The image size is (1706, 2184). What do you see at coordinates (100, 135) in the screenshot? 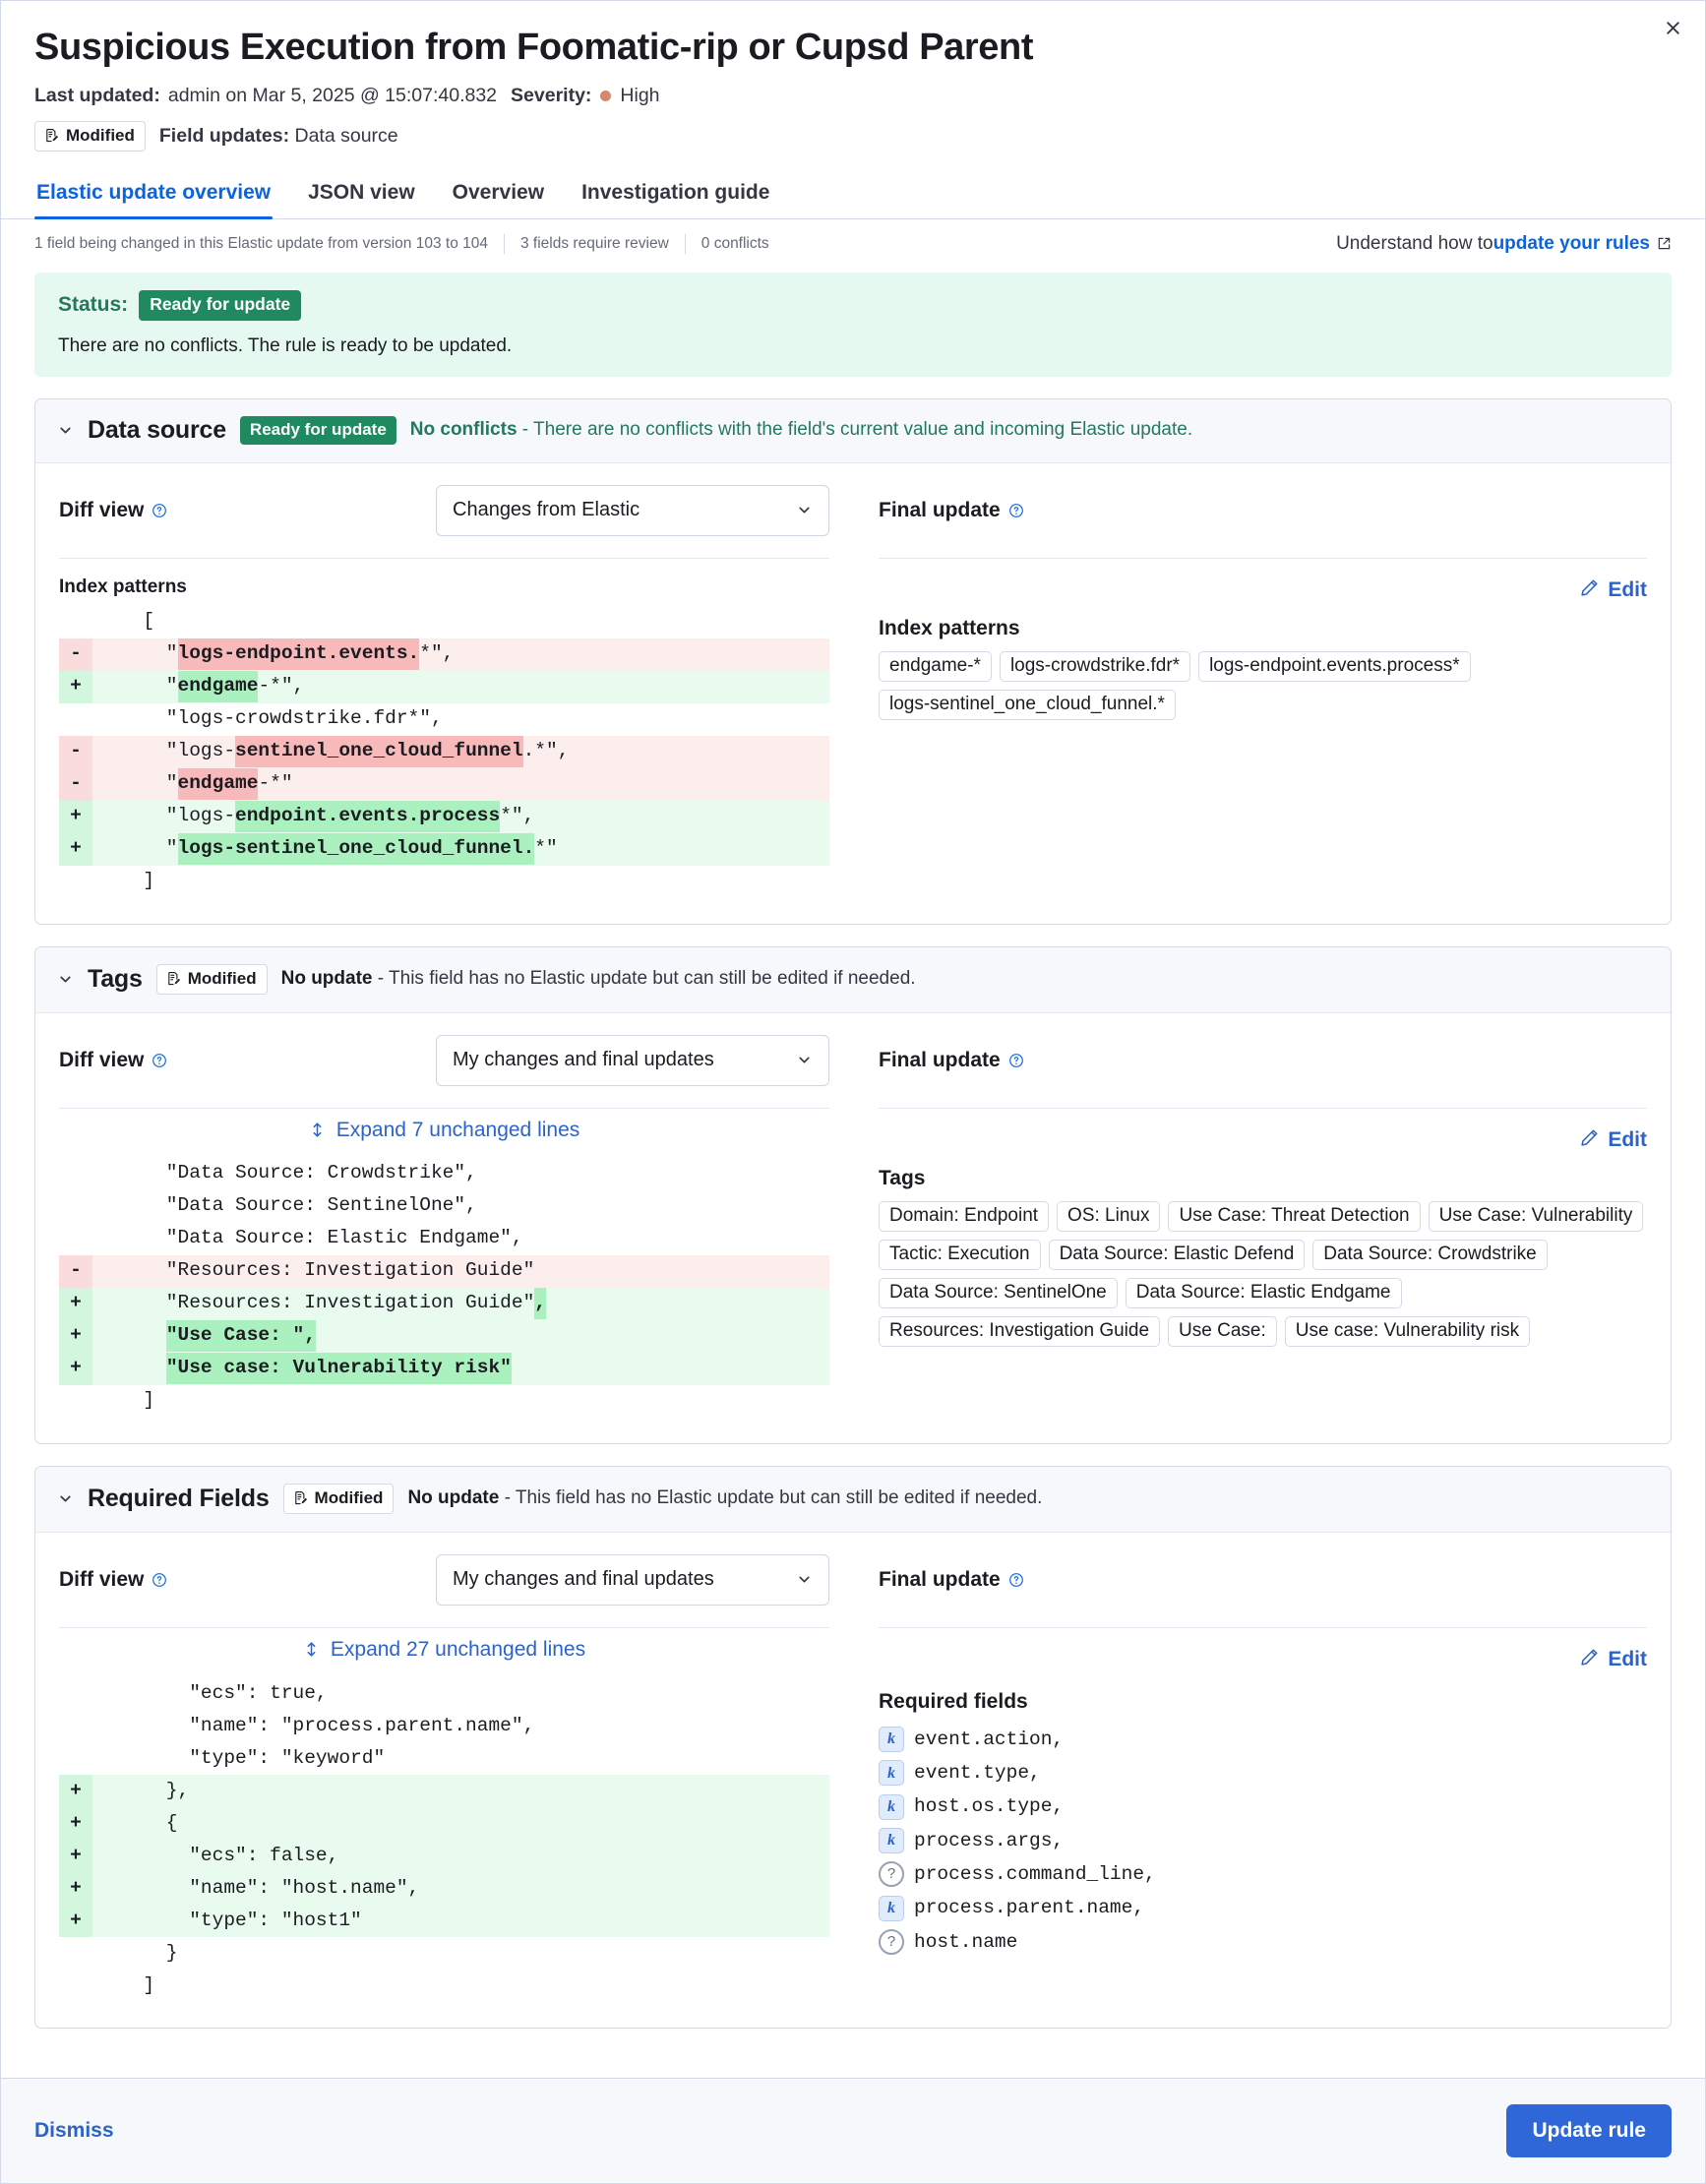
I see `modified-badge-label: Modified` at bounding box center [100, 135].